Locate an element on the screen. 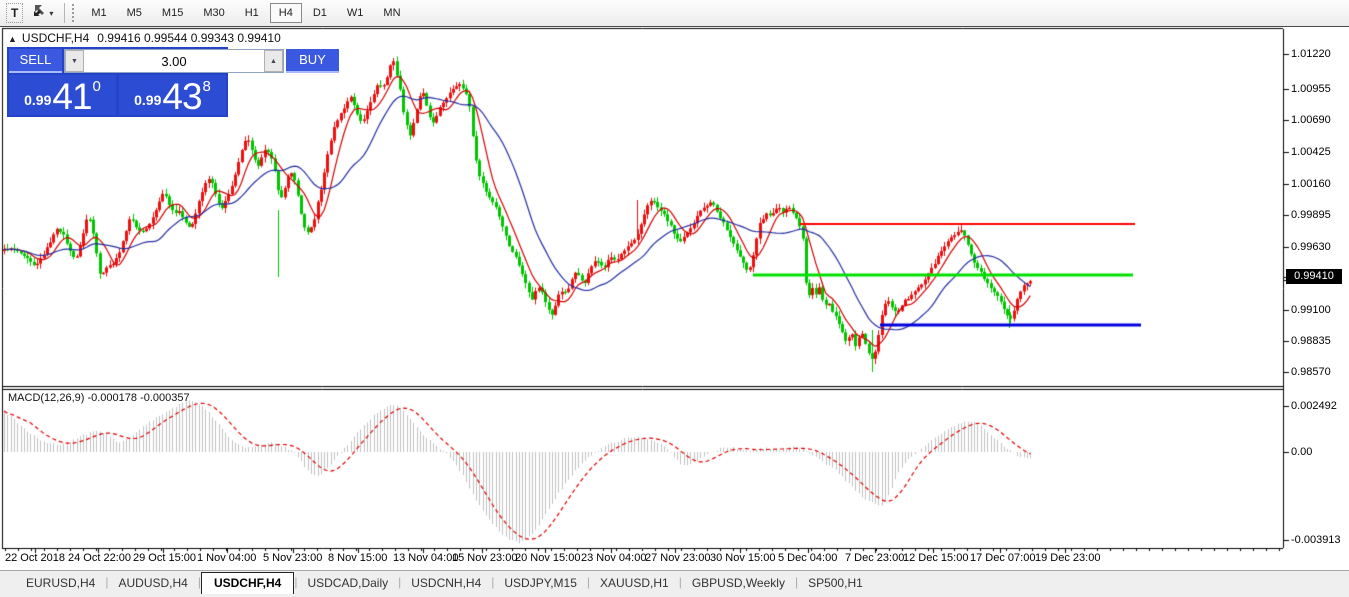 This screenshot has width=1349, height=597. price-axis-label: 1.00690 is located at coordinates (1311, 120).